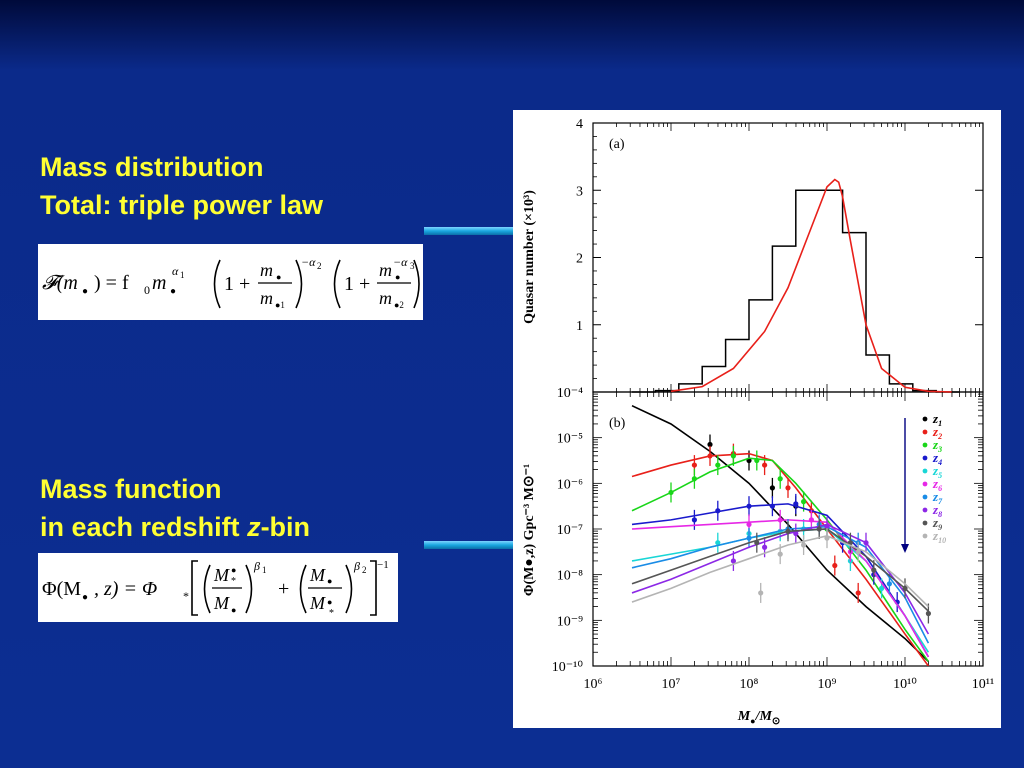 The image size is (1024, 768). I want to click on panel-a-ylabel: Quasar number (×10³), so click(529, 257).